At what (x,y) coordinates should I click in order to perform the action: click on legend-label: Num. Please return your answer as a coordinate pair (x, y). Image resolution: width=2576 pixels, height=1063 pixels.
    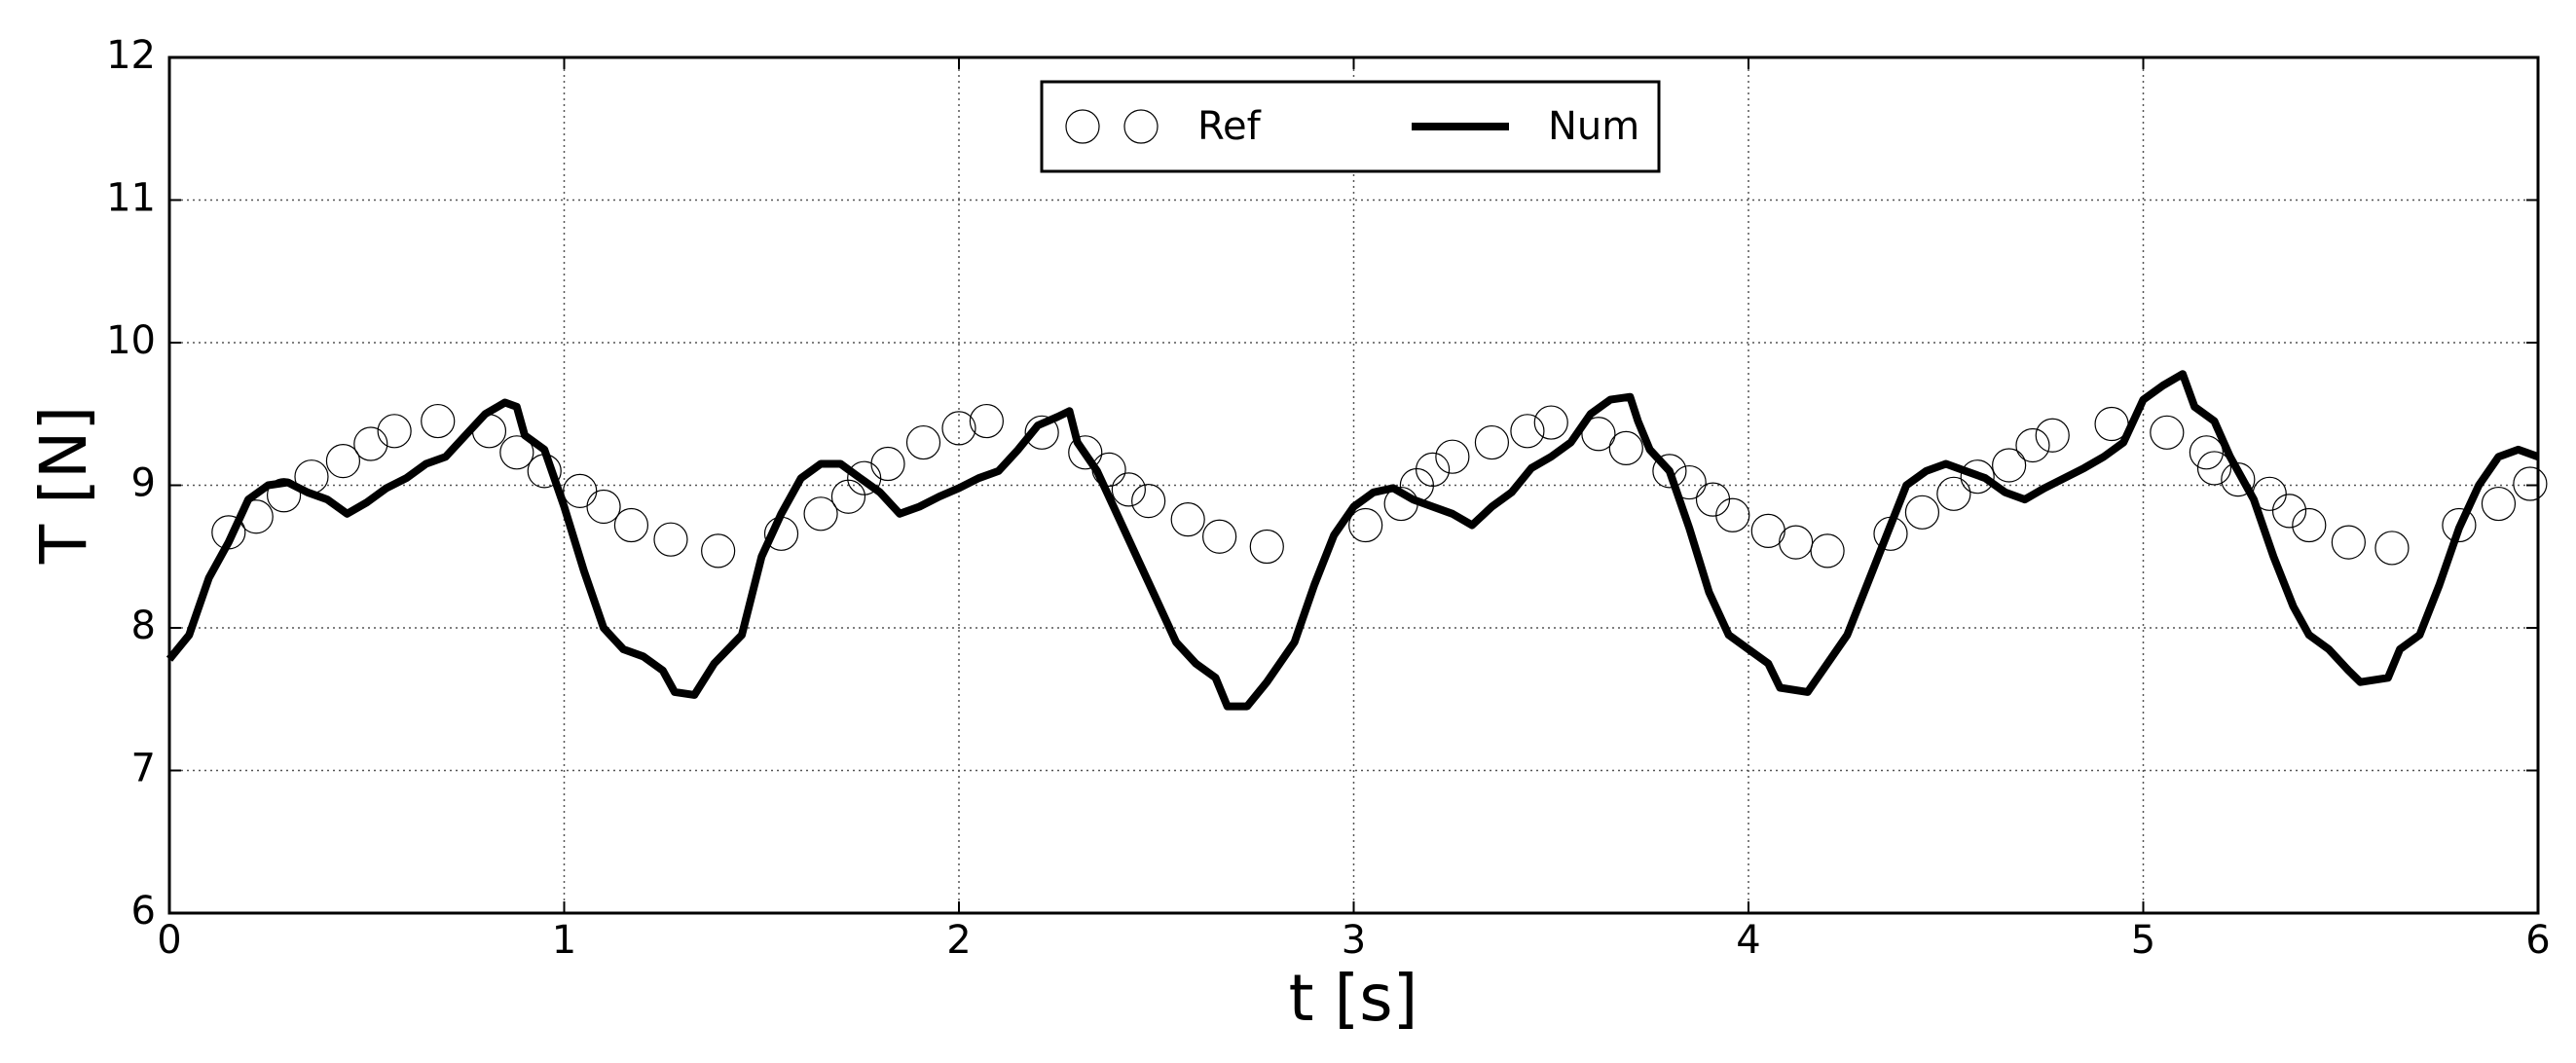
    Looking at the image, I should click on (1593, 127).